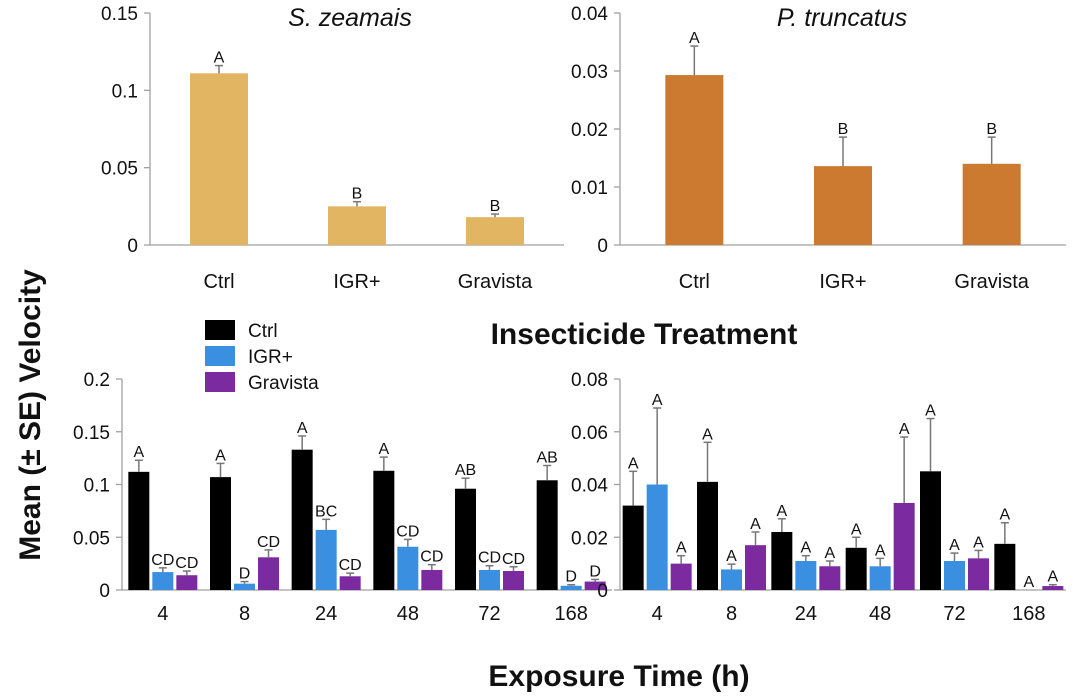 The height and width of the screenshot is (699, 1084). I want to click on significance-letter: BC, so click(326, 511).